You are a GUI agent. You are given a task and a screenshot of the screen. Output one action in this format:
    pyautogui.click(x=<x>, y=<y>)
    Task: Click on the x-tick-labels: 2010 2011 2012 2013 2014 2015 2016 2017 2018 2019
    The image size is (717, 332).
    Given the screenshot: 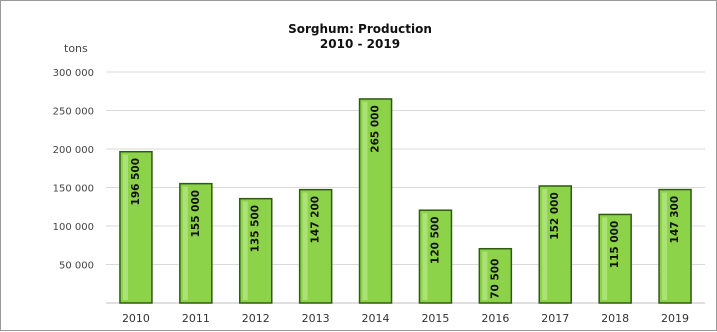 What is the action you would take?
    pyautogui.click(x=405, y=318)
    